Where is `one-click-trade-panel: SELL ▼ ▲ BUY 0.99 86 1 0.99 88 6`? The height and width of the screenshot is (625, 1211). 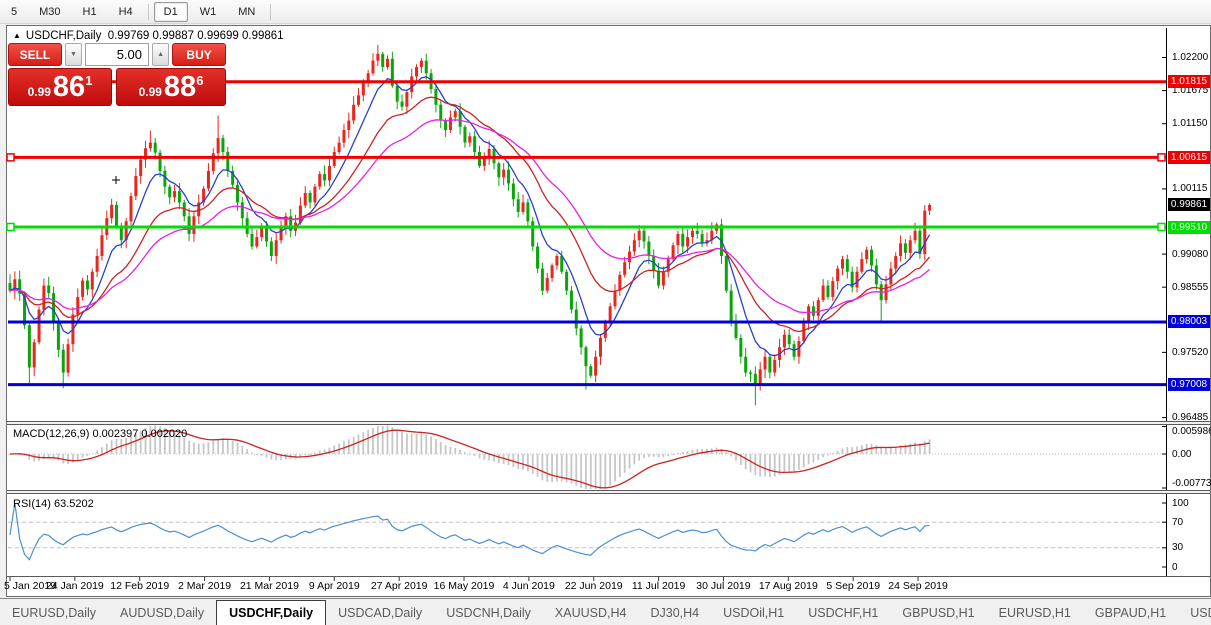
one-click-trade-panel: SELL ▼ ▲ BUY 0.99 86 1 0.99 88 6 is located at coordinates (117, 74).